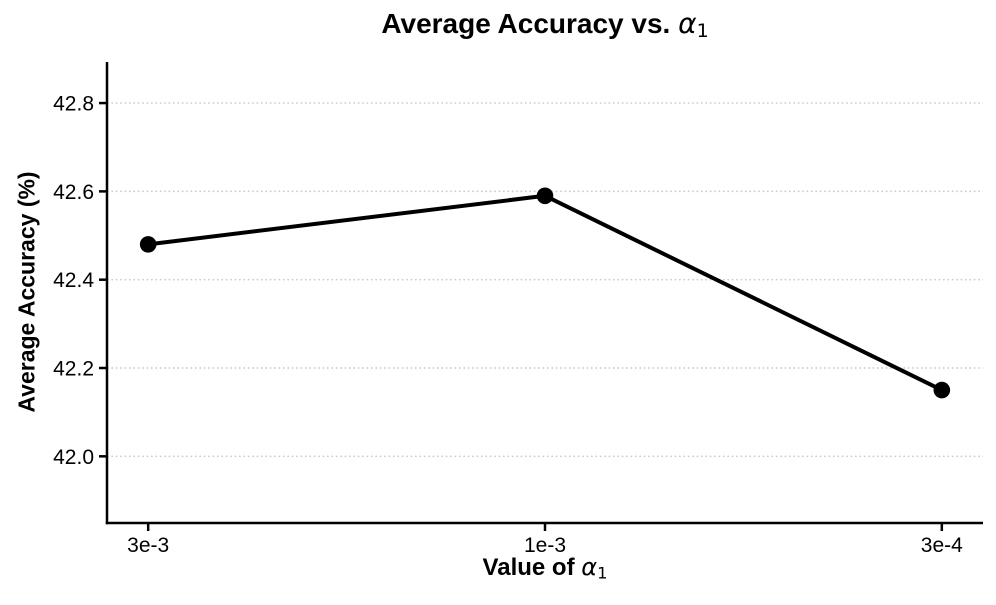 Image resolution: width=996 pixels, height=605 pixels. What do you see at coordinates (73, 104) in the screenshot?
I see `y-tick-label: 42.8` at bounding box center [73, 104].